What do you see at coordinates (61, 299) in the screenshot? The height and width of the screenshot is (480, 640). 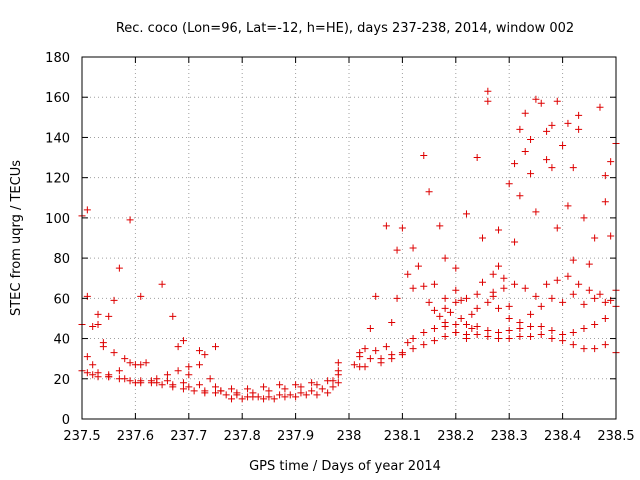 I see `y-tick-label: 60` at bounding box center [61, 299].